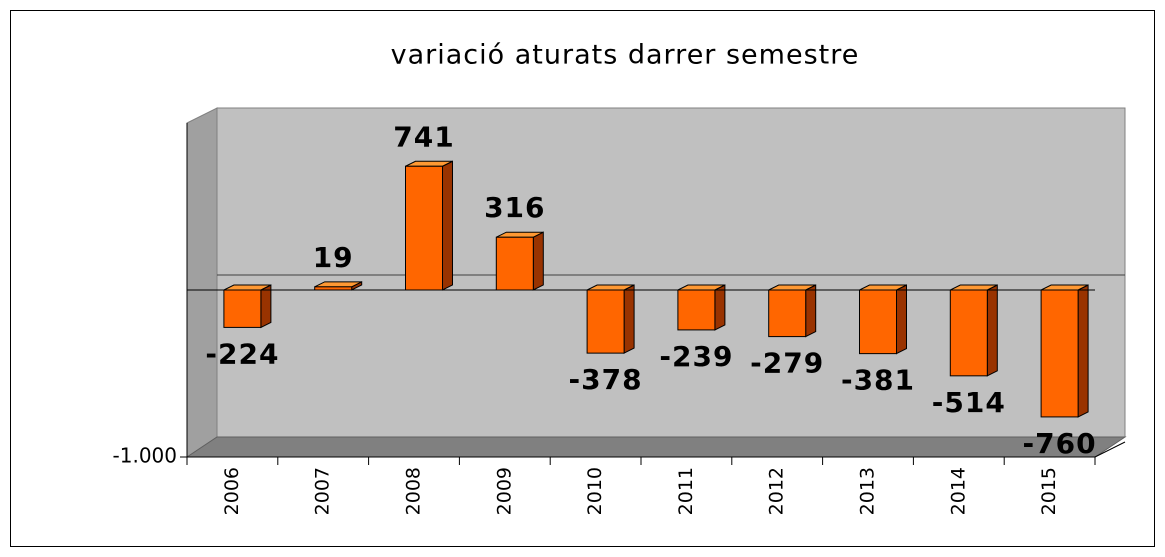  I want to click on data-label: -514, so click(969, 402).